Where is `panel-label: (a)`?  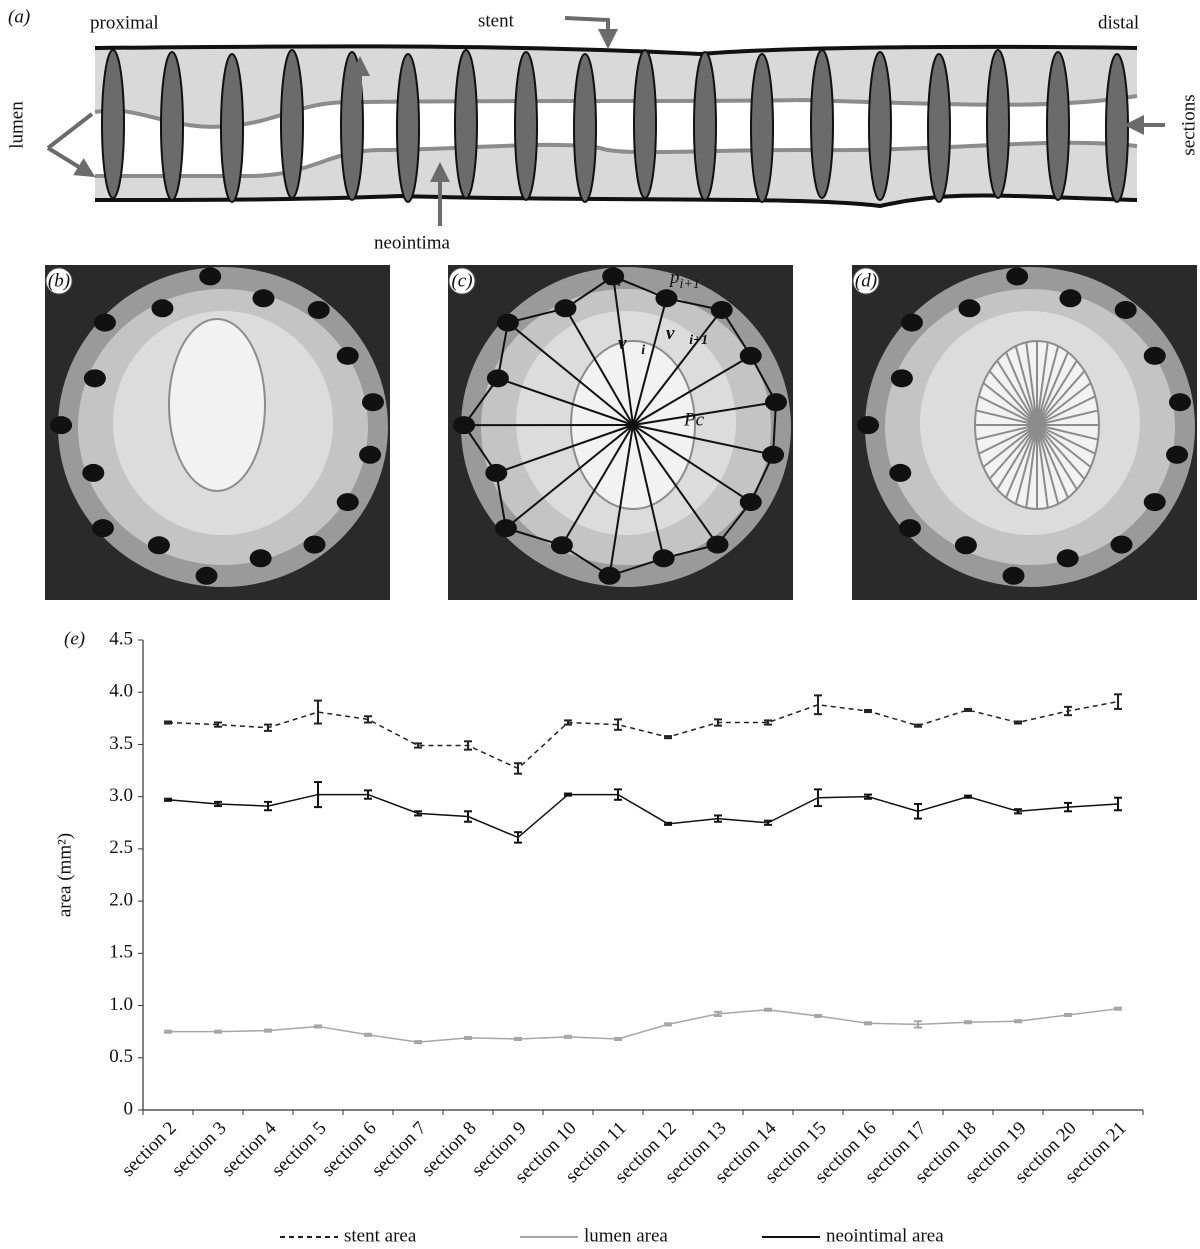
panel-label: (a) is located at coordinates (19, 16).